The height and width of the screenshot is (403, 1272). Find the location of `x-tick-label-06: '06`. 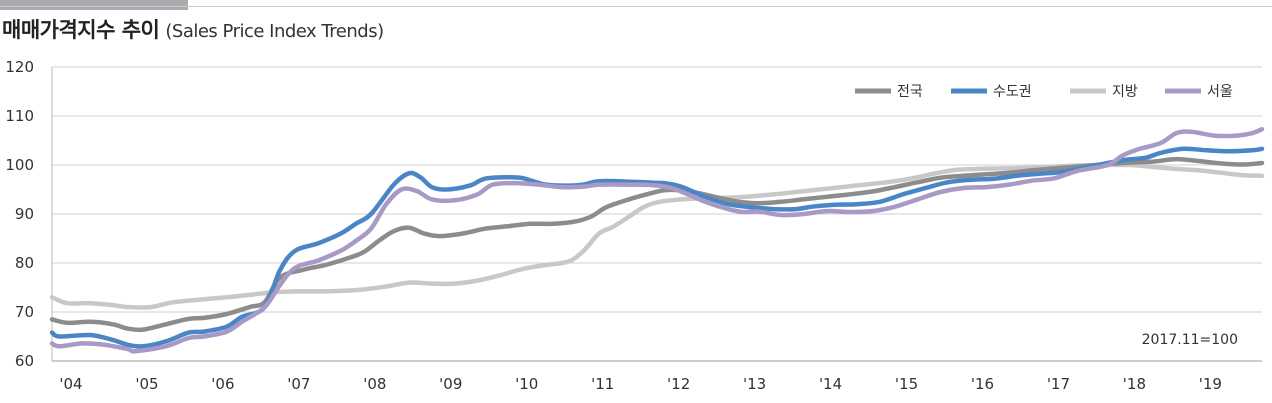

x-tick-label-06: '06 is located at coordinates (222, 384).